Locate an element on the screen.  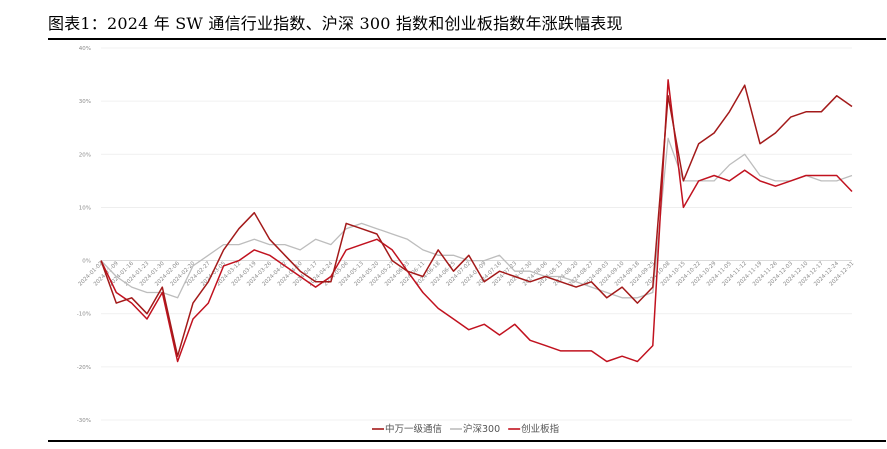
y-tick-label: 20% is located at coordinates (85, 155).